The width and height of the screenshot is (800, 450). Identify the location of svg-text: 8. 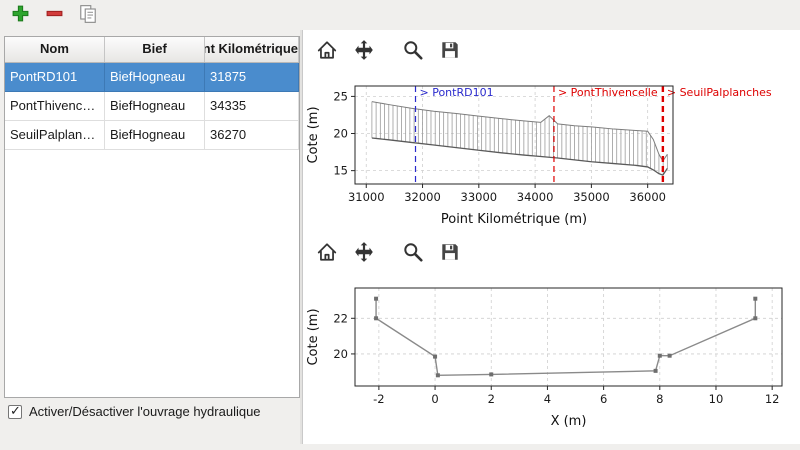
(659, 399).